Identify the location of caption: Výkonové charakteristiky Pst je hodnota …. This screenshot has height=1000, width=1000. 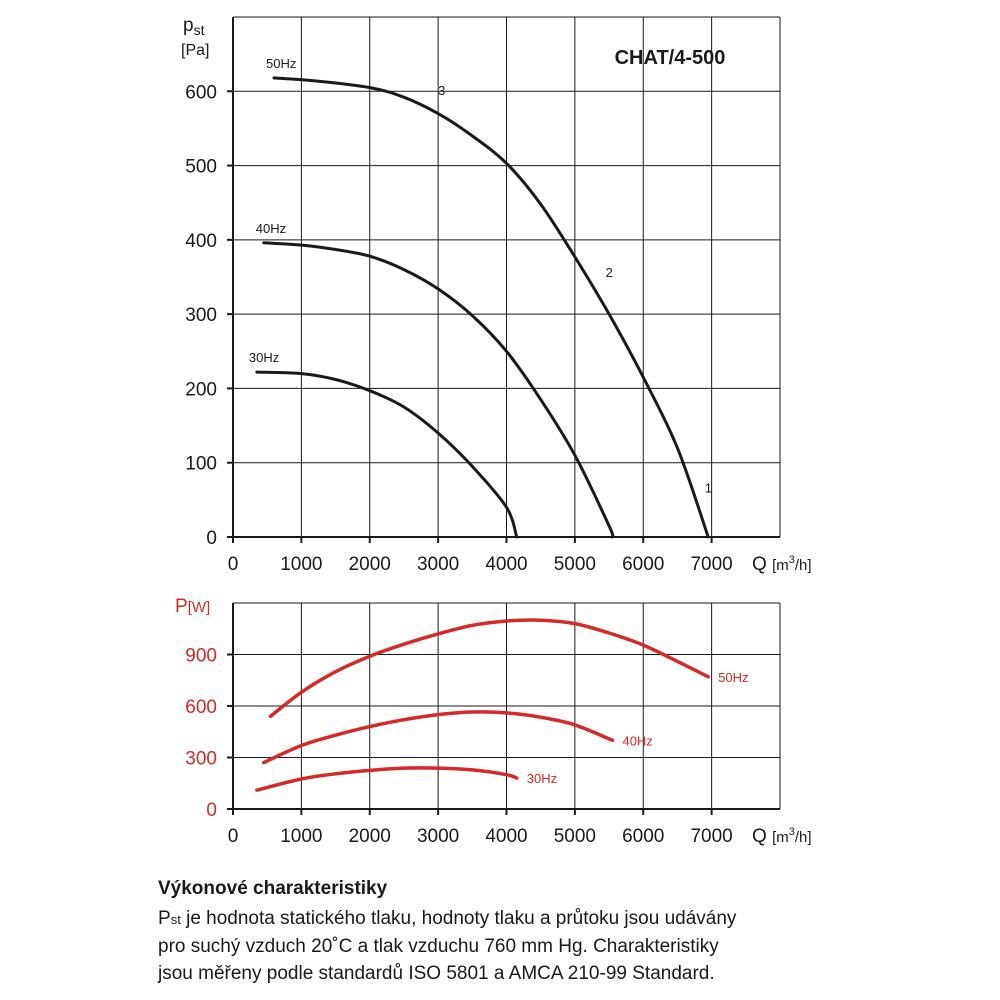
(508, 932).